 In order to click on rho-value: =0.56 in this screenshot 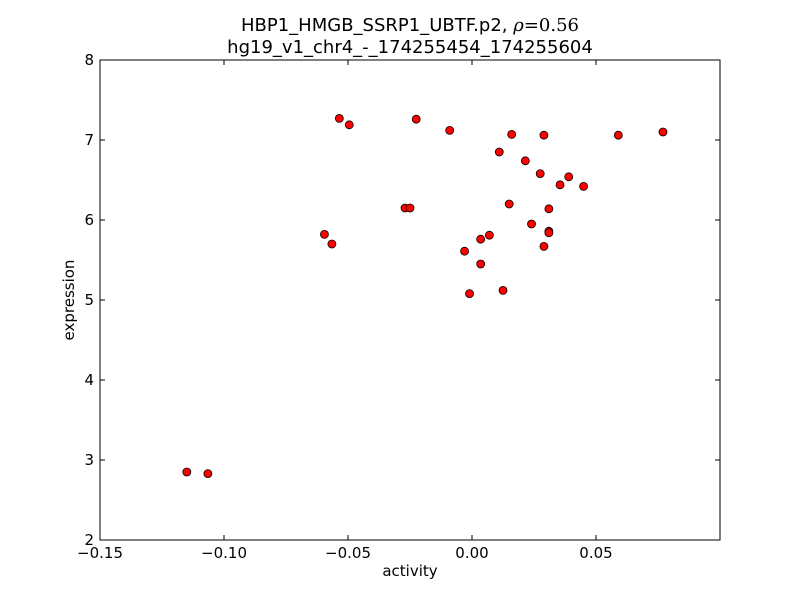, I will do `click(551, 25)`.